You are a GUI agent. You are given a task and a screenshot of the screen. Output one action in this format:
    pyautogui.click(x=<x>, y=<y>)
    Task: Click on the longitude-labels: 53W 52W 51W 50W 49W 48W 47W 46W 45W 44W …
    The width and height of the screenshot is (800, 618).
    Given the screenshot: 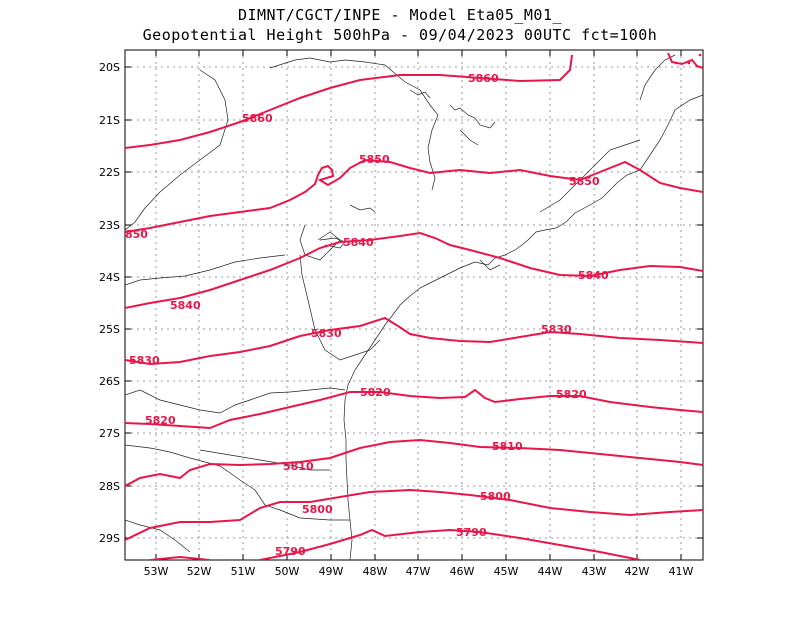 What is the action you would take?
    pyautogui.click(x=419, y=571)
    